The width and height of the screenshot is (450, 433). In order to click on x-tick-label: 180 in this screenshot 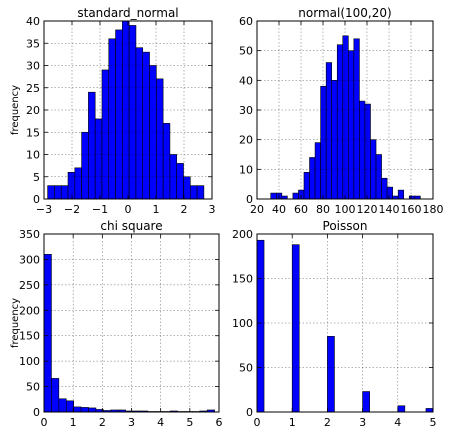, I will do `click(433, 209)`.